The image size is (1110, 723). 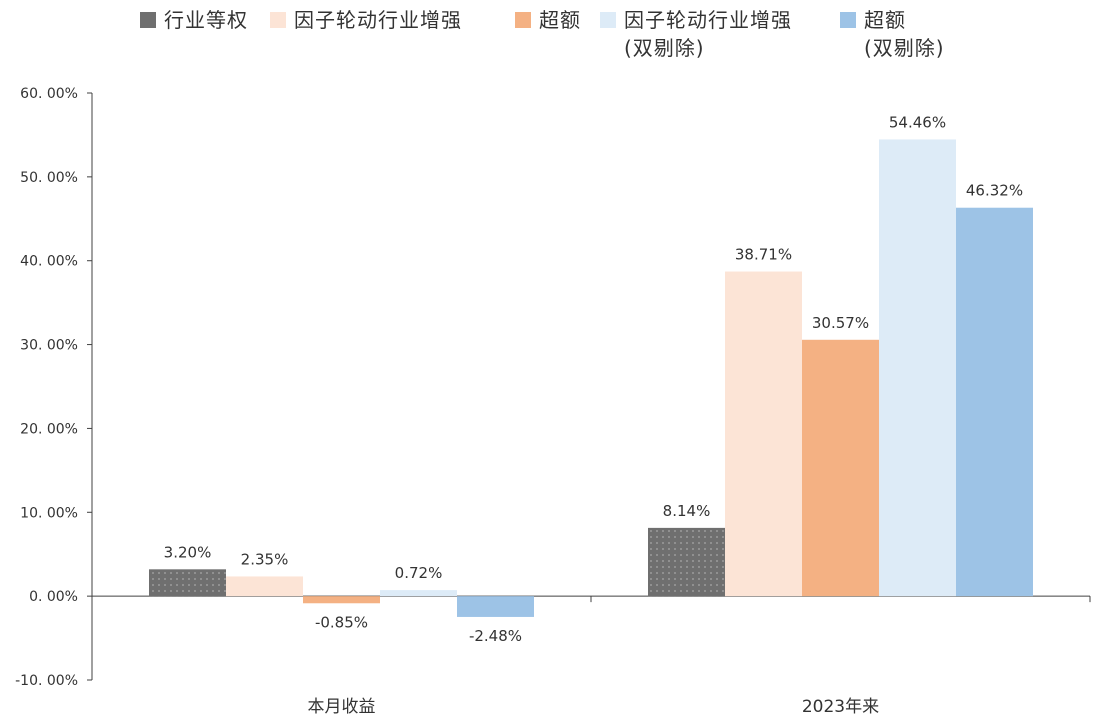 What do you see at coordinates (49, 262) in the screenshot?
I see `y-tick-label: 40. 00%` at bounding box center [49, 262].